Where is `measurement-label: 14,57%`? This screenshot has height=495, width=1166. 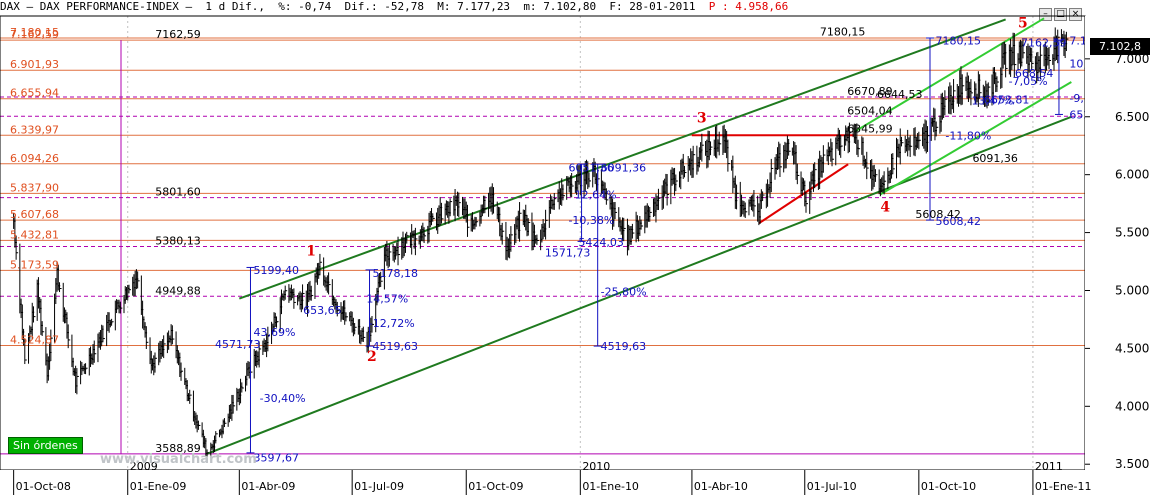
measurement-label: 14,57% is located at coordinates (387, 299).